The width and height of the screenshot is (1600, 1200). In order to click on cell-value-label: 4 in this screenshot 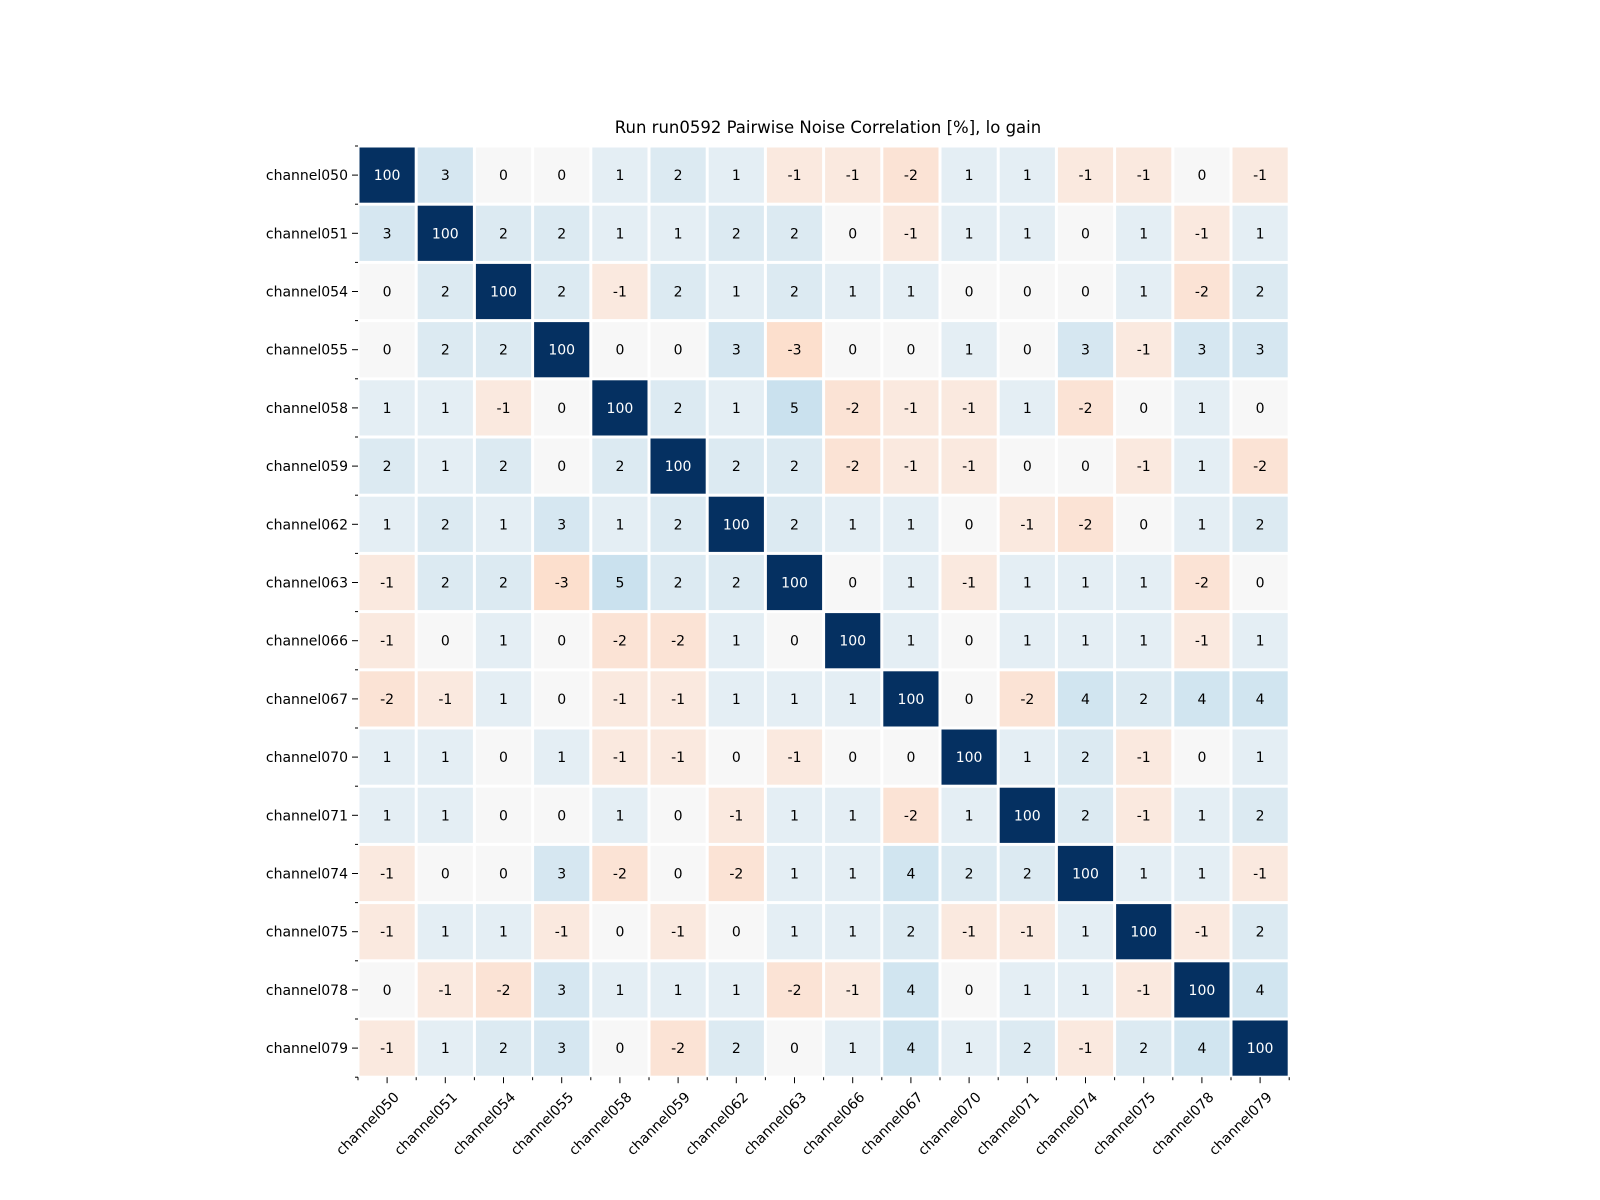, I will do `click(1201, 1049)`.